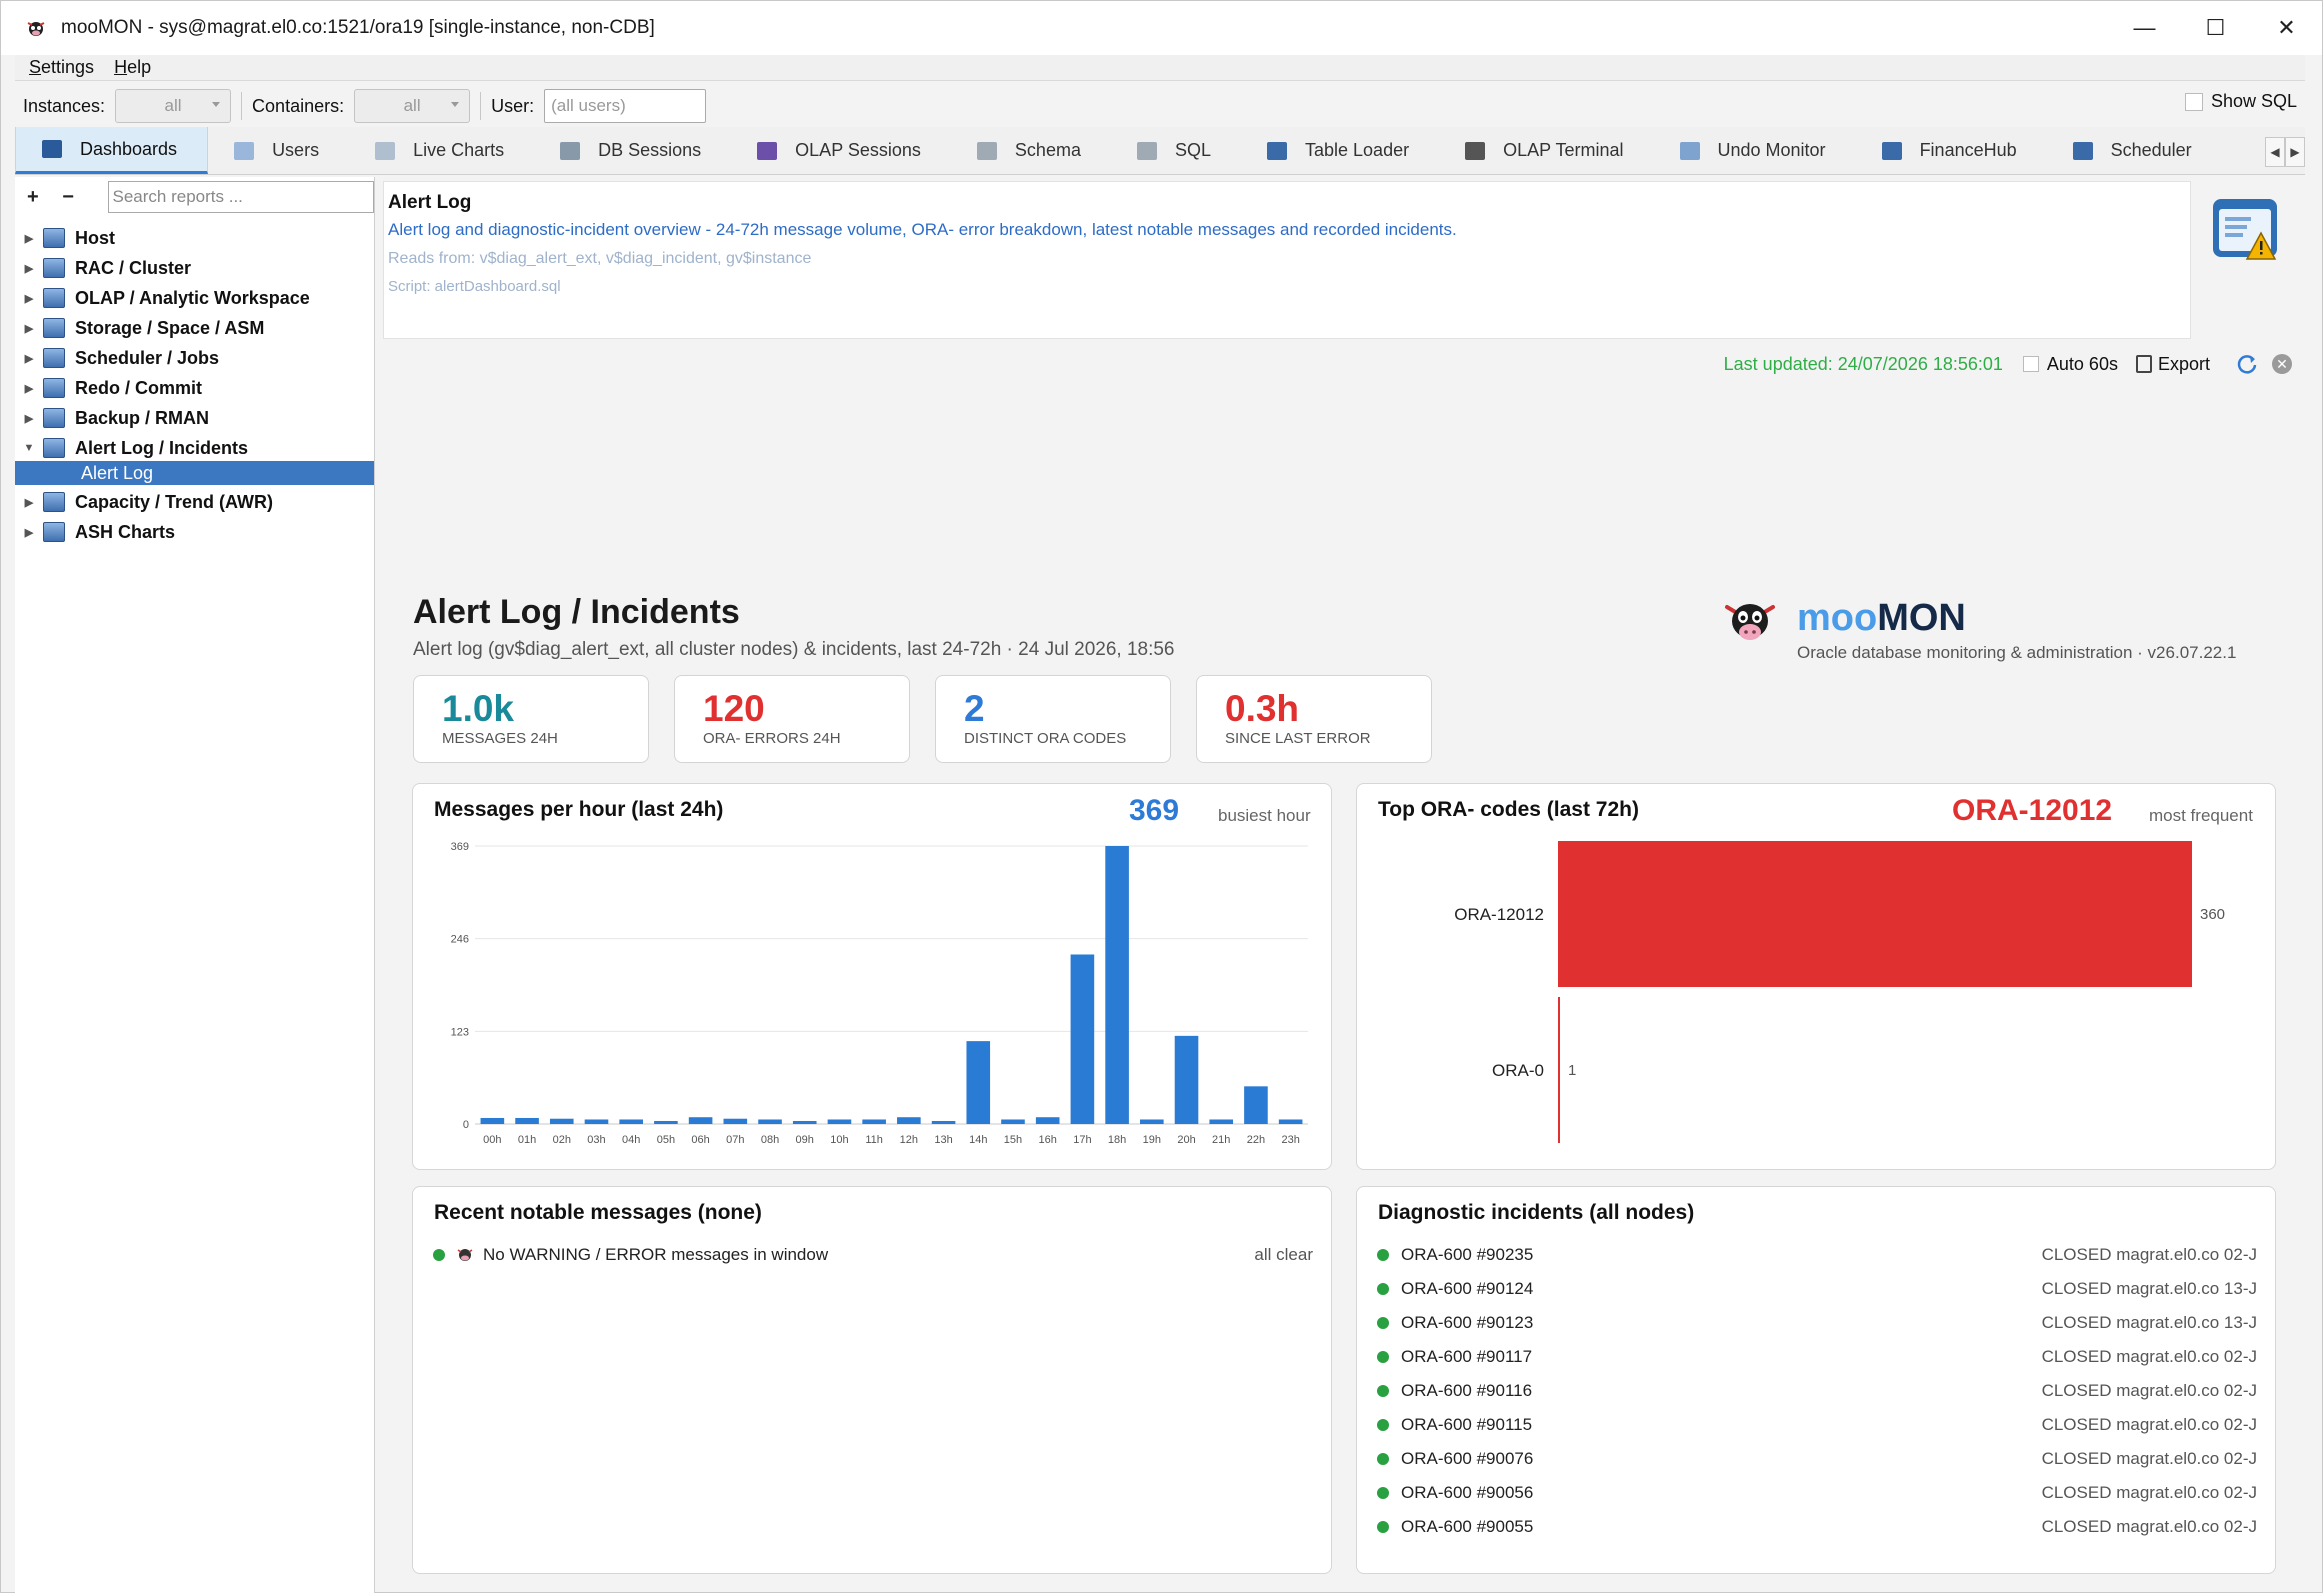 The width and height of the screenshot is (2323, 1593). What do you see at coordinates (36, 29) in the screenshot?
I see `cow-app-icon` at bounding box center [36, 29].